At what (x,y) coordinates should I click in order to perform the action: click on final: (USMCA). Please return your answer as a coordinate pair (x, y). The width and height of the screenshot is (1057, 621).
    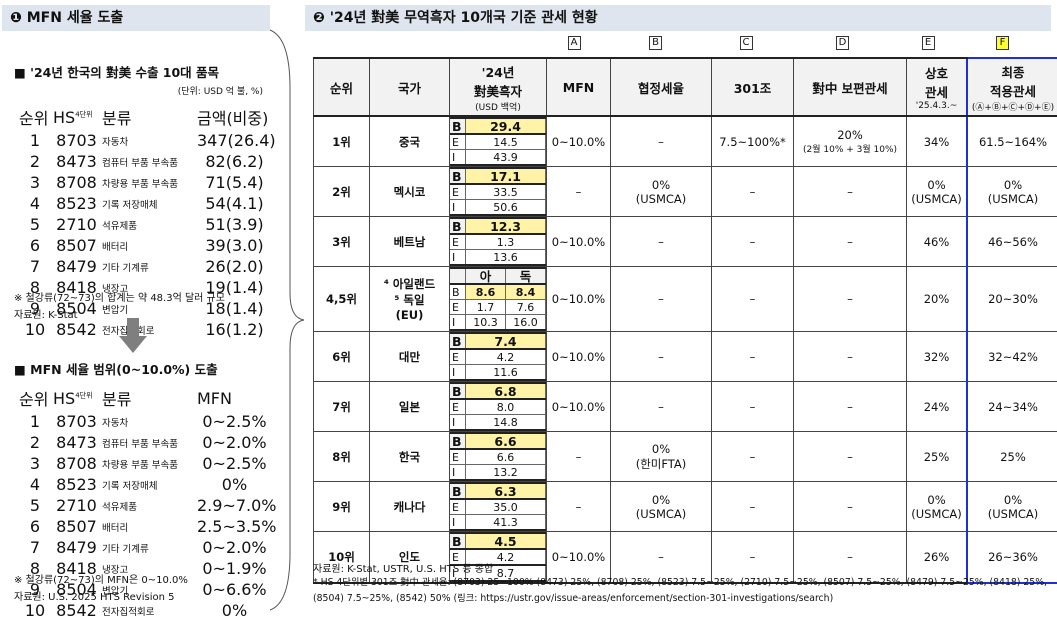
    Looking at the image, I should click on (1012, 199).